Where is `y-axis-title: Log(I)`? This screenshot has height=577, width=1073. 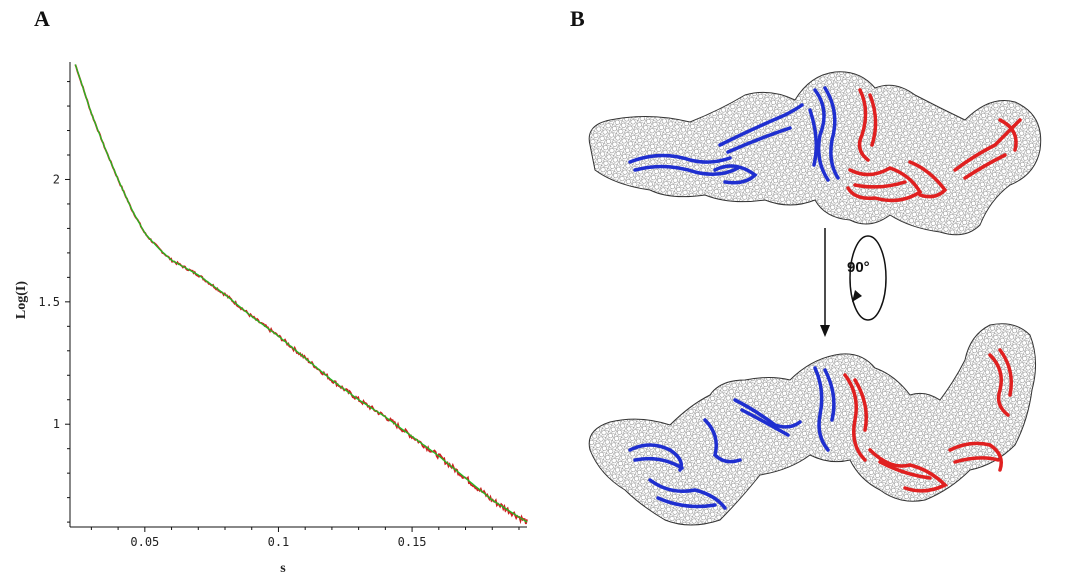 y-axis-title: Log(I) is located at coordinates (21, 300).